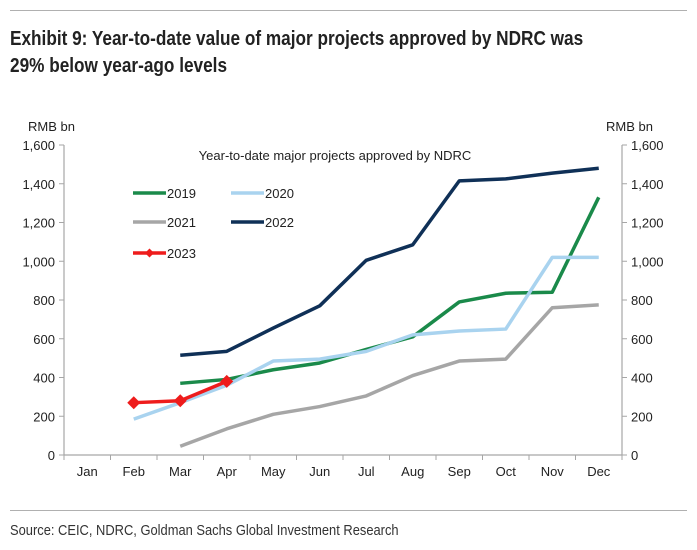 Image resolution: width=697 pixels, height=550 pixels. Describe the element at coordinates (87, 471) in the screenshot. I see `x-tick-label: Jan` at that location.